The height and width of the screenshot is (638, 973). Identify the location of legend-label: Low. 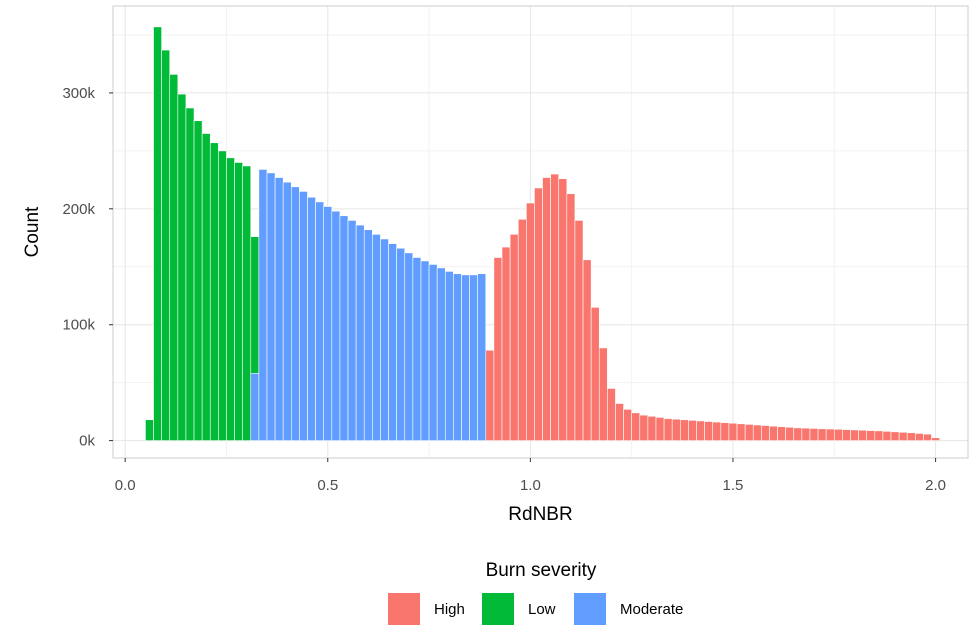
(542, 609).